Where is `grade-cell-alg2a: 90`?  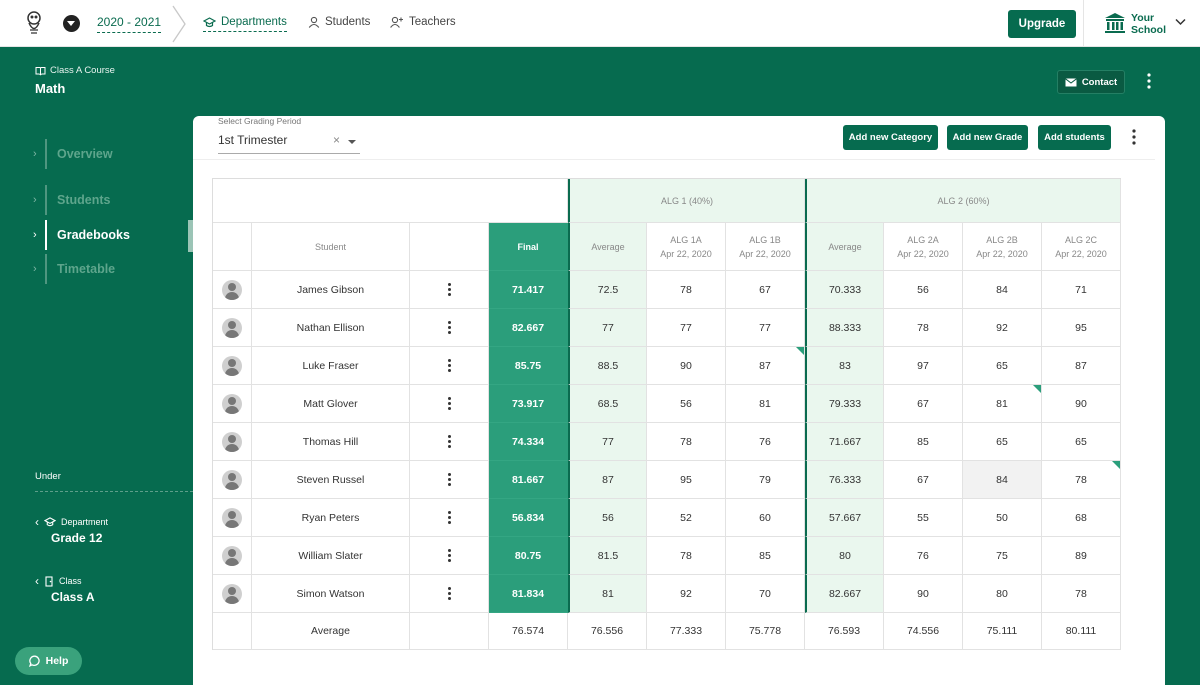 grade-cell-alg2a: 90 is located at coordinates (923, 594).